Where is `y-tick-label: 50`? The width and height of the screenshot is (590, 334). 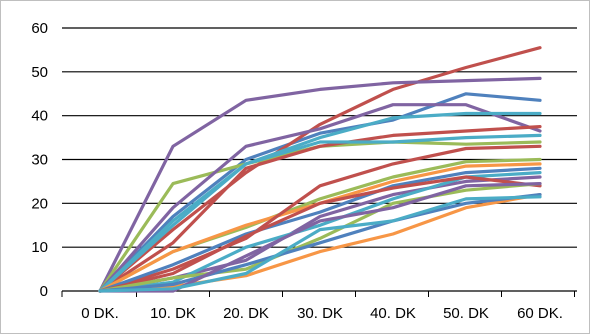
y-tick-label: 50 is located at coordinates (39, 72).